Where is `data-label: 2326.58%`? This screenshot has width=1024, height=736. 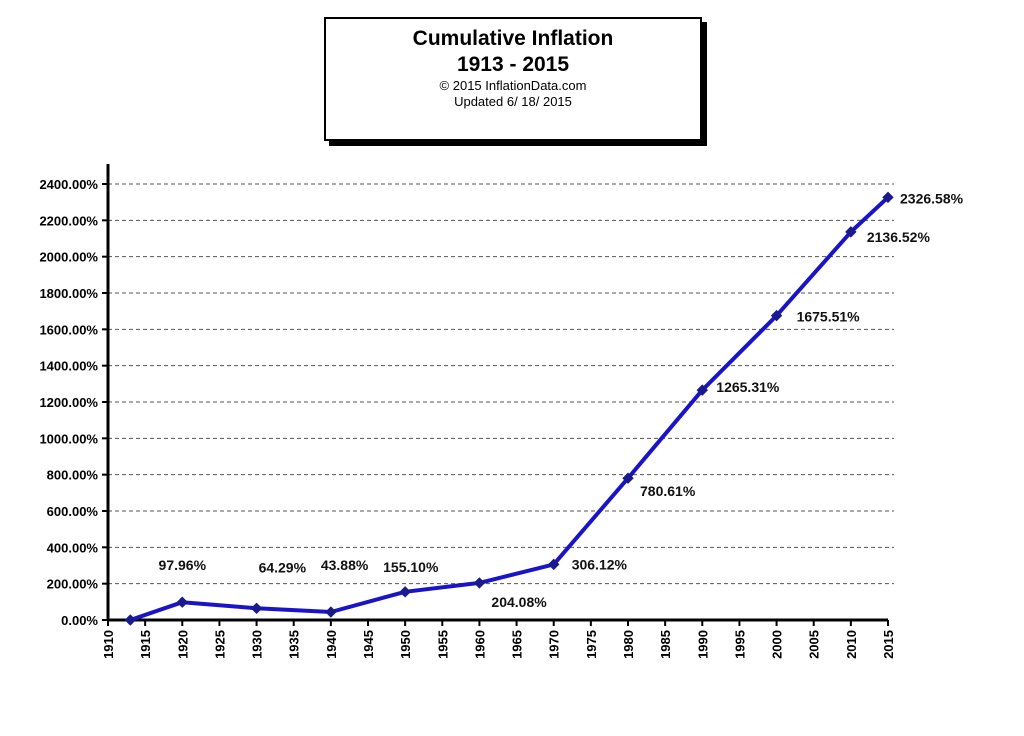 data-label: 2326.58% is located at coordinates (932, 198).